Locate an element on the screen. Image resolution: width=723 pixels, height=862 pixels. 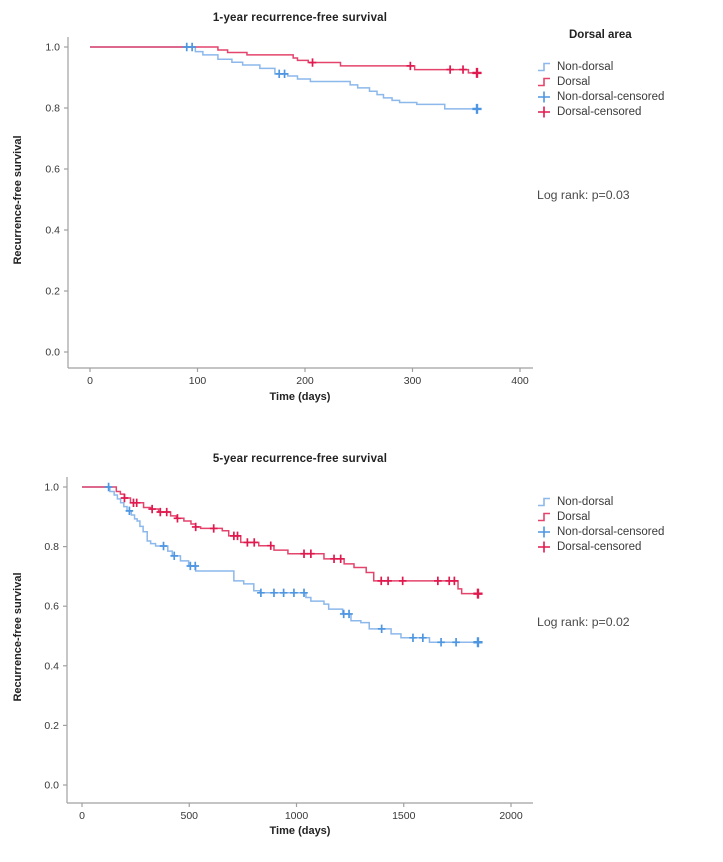
chart-title: 1-year recurrence-free survival is located at coordinates (300, 18).